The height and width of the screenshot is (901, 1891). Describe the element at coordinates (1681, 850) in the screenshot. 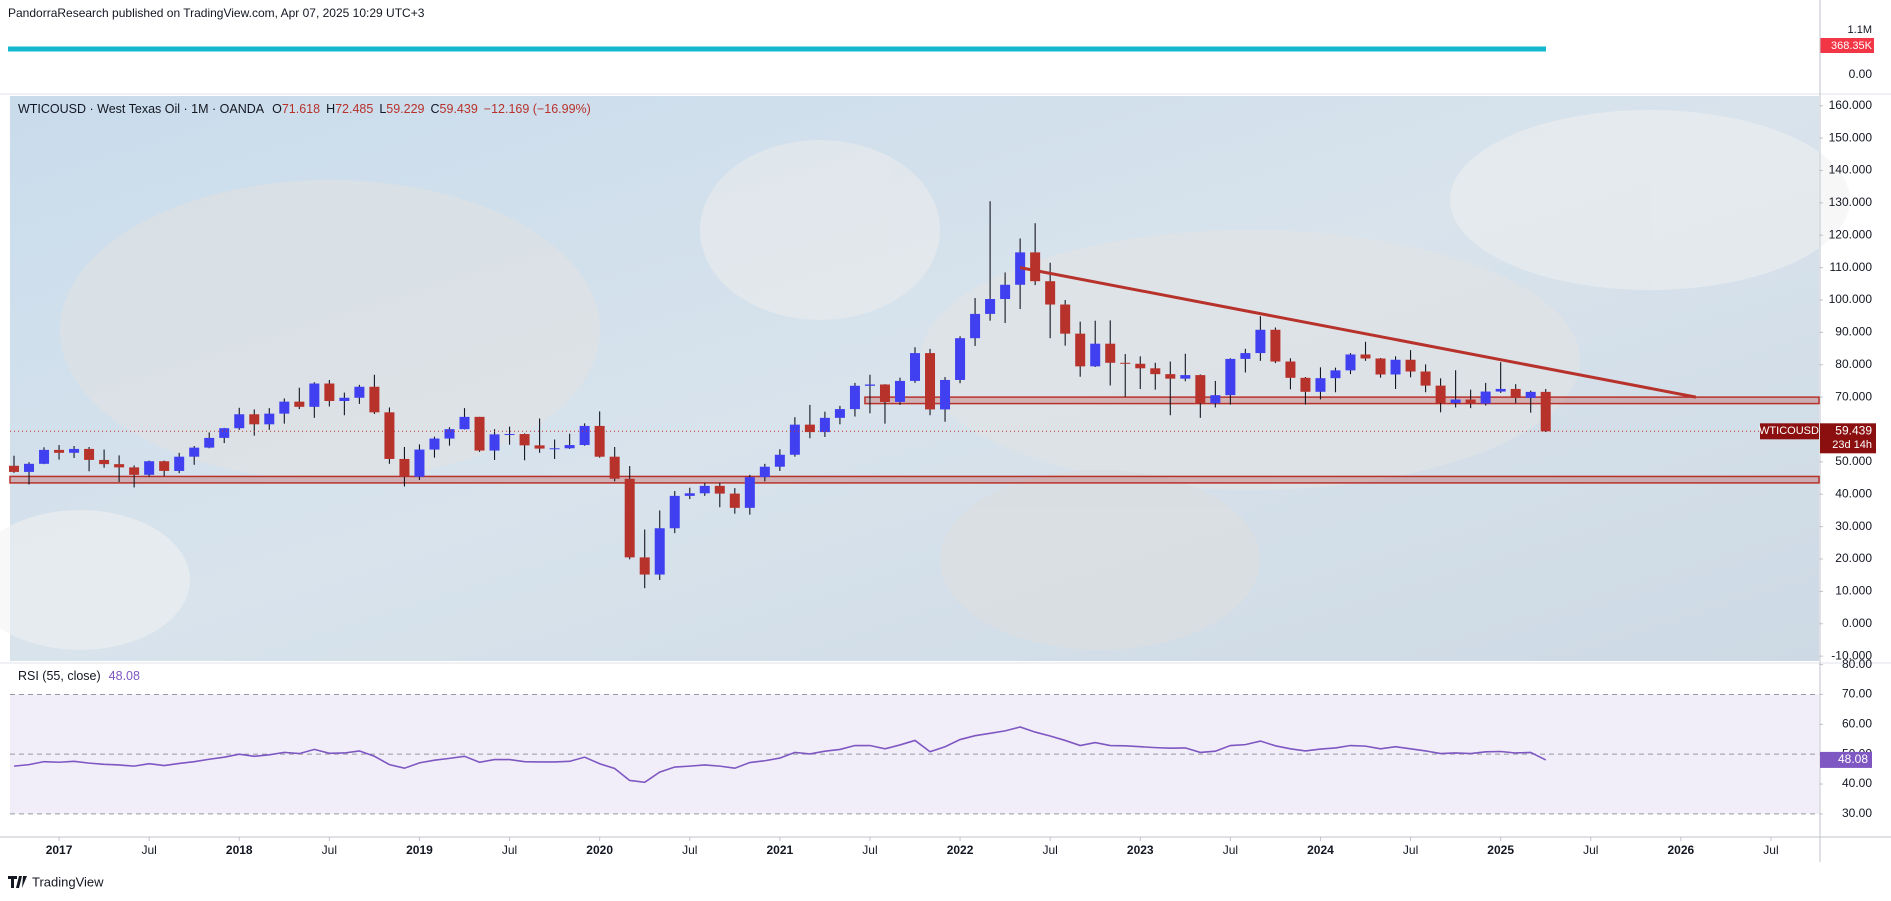

I see `time-tick-label: 2026` at that location.